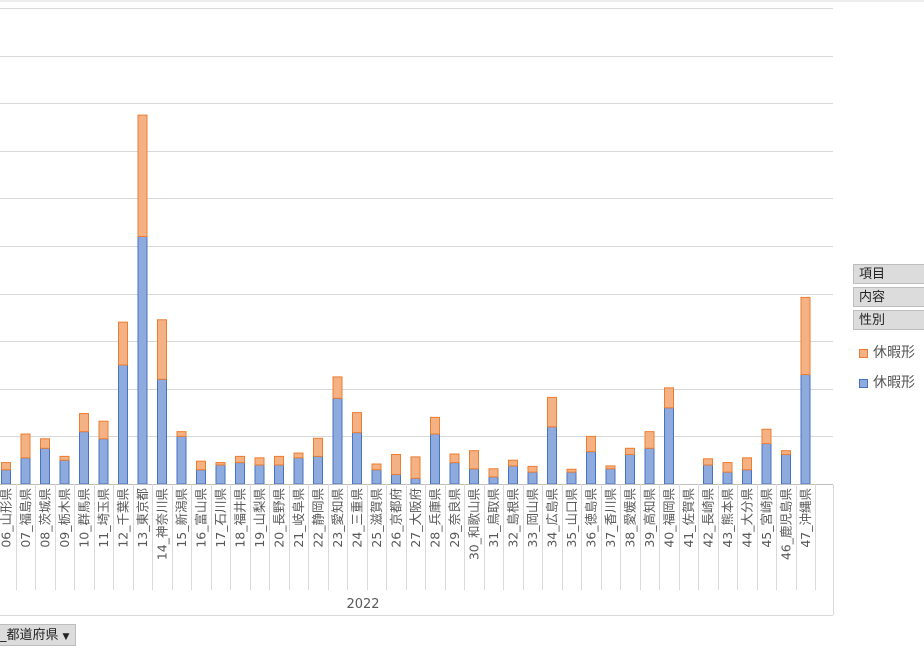 The height and width of the screenshot is (660, 924). What do you see at coordinates (362, 604) in the screenshot?
I see `x-axis-group-label: 2022` at bounding box center [362, 604].